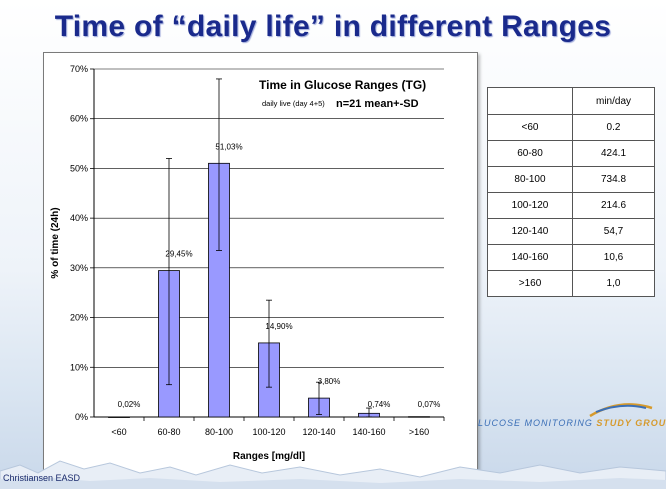 This screenshot has height=489, width=666. What do you see at coordinates (613, 153) in the screenshot?
I see `table-cell-minutes: 424.1` at bounding box center [613, 153].